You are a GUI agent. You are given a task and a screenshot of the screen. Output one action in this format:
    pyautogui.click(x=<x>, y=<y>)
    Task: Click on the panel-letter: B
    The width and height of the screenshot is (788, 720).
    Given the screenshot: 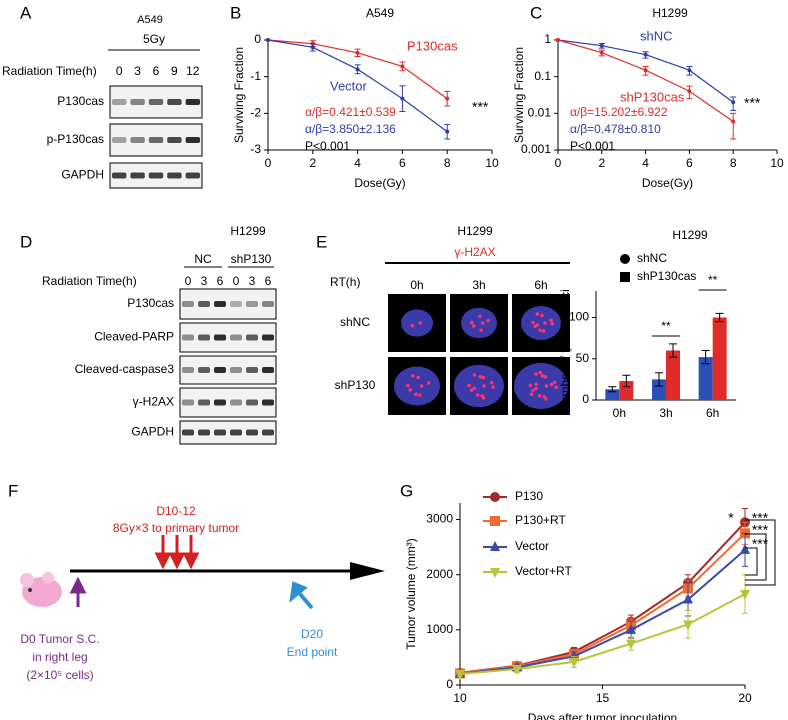 What is the action you would take?
    pyautogui.click(x=235, y=12)
    